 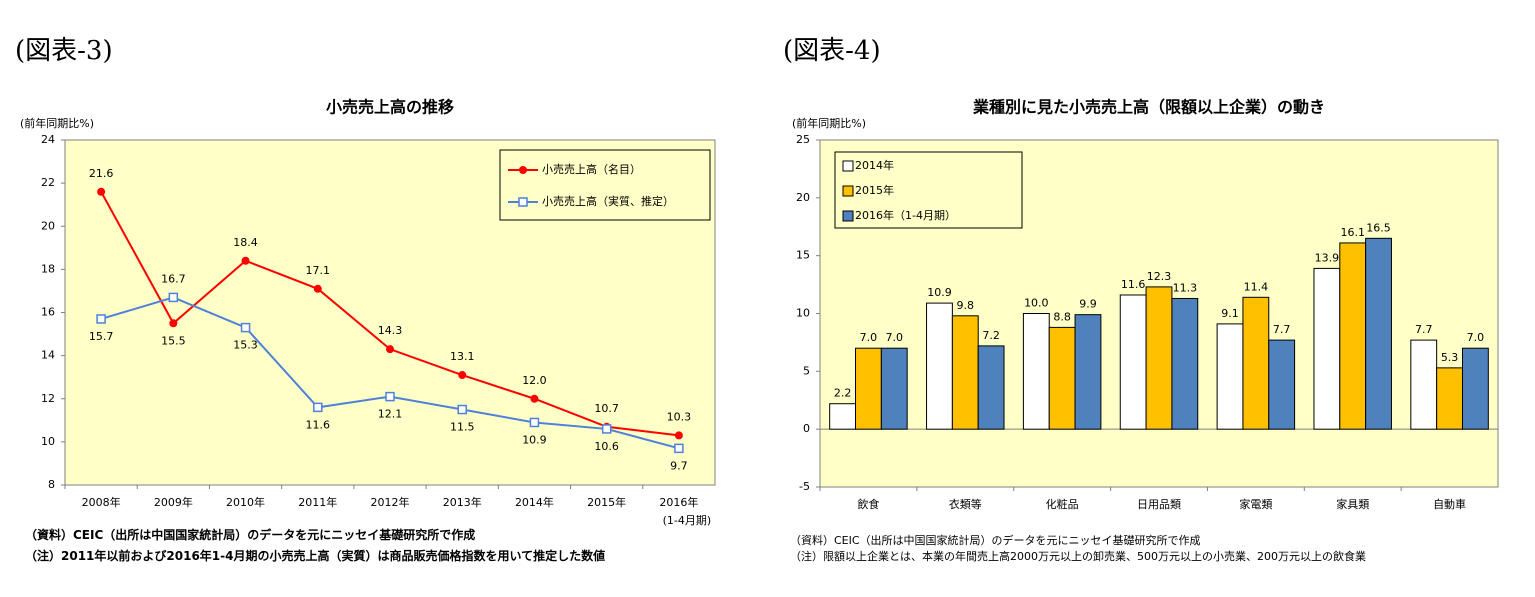 I want to click on value-label: 13.9, so click(x=1327, y=257).